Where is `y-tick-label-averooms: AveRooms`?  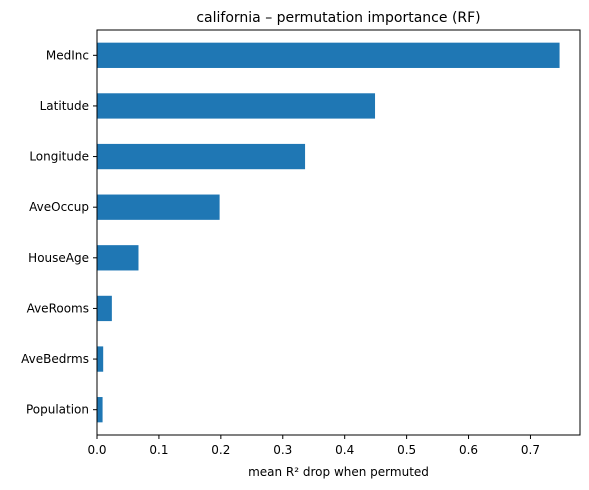 y-tick-label-averooms: AveRooms is located at coordinates (58, 308).